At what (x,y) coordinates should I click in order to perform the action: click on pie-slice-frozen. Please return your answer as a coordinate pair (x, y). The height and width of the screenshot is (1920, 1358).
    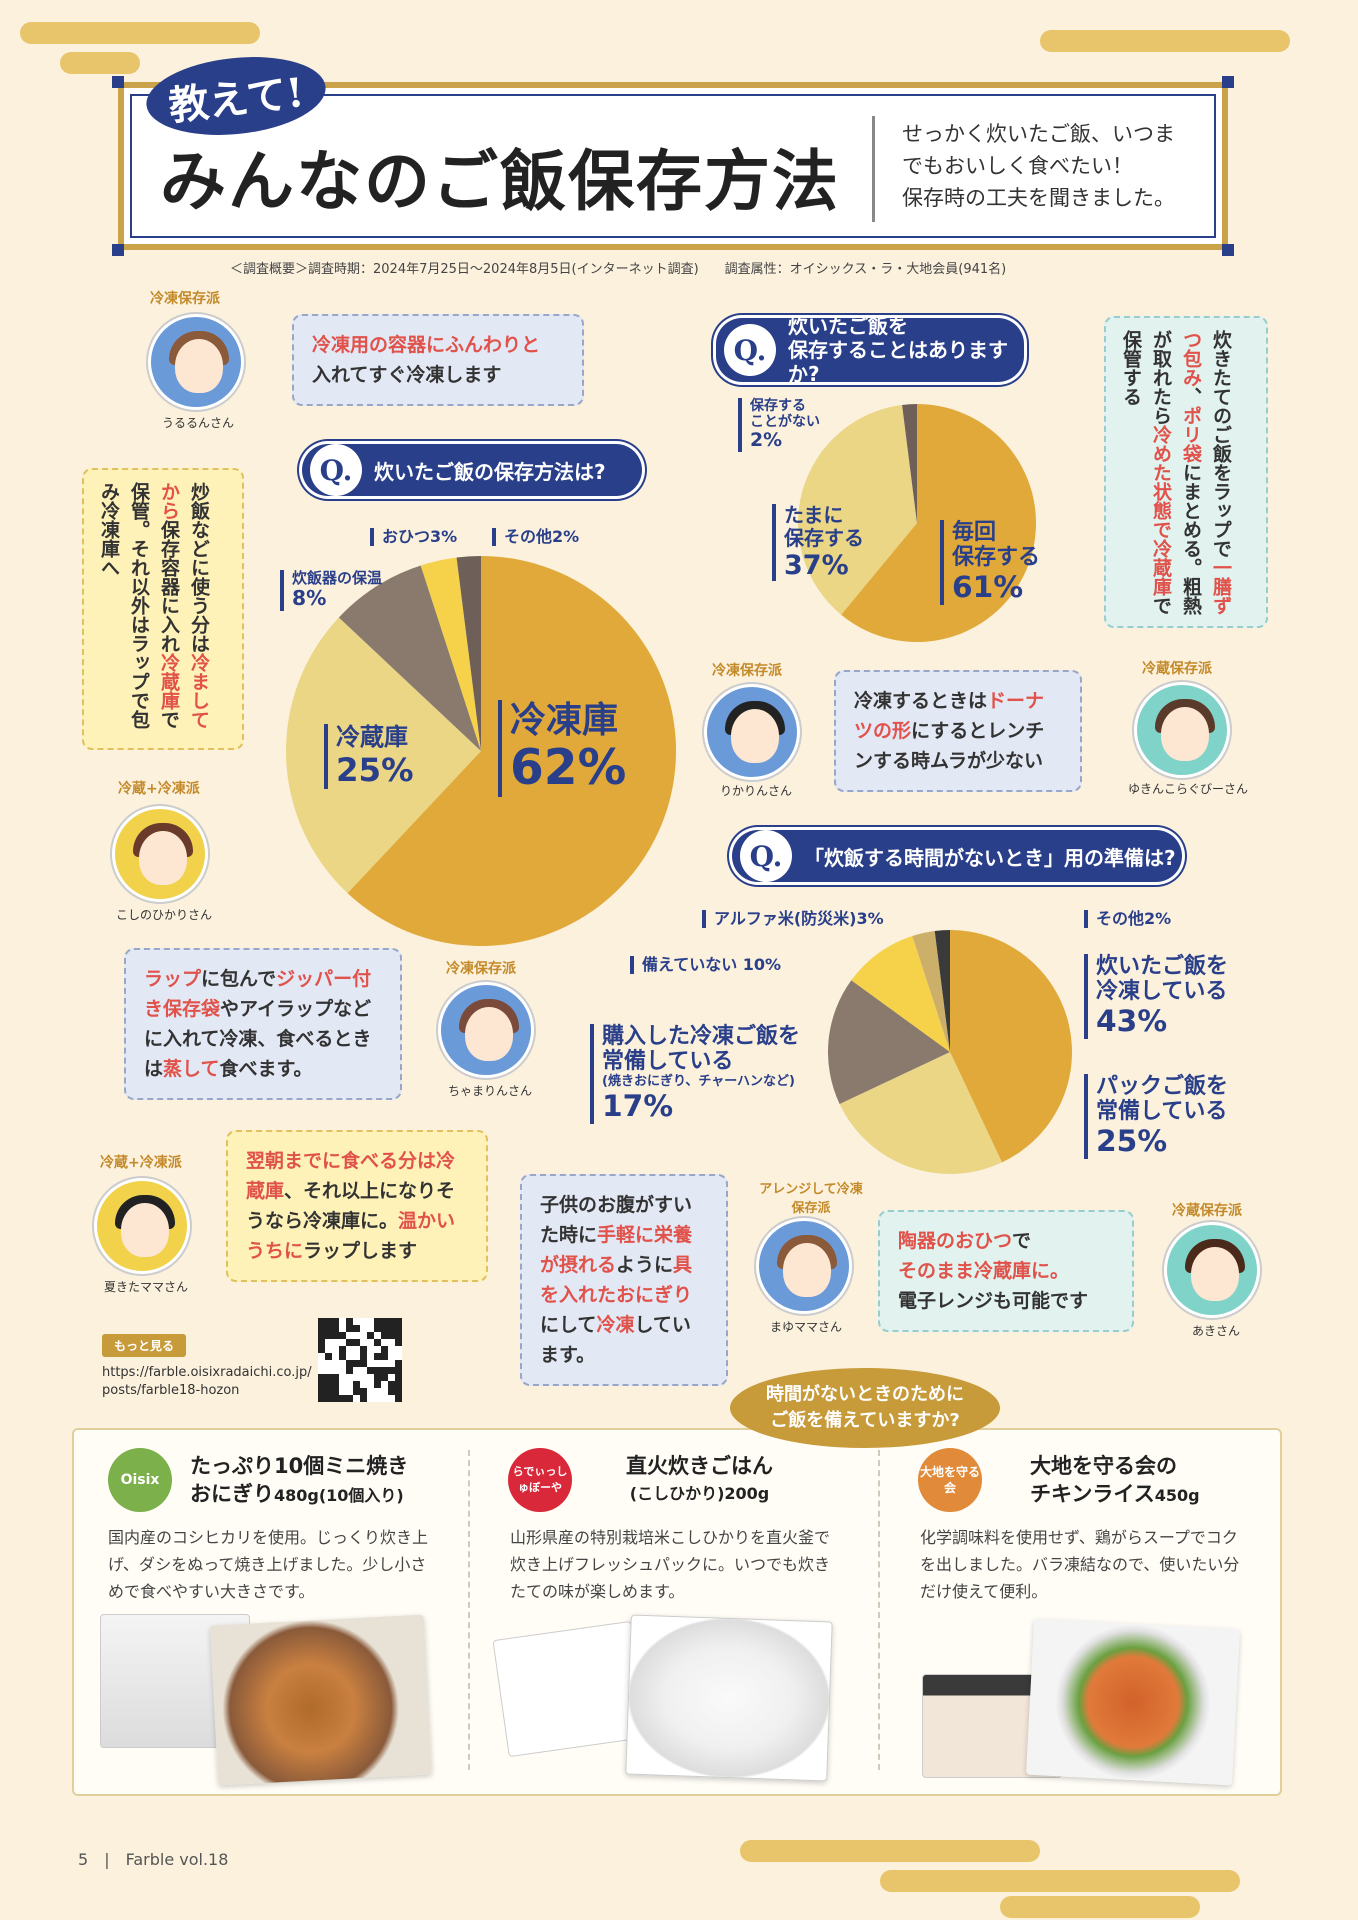
    Looking at the image, I should click on (1011, 1046).